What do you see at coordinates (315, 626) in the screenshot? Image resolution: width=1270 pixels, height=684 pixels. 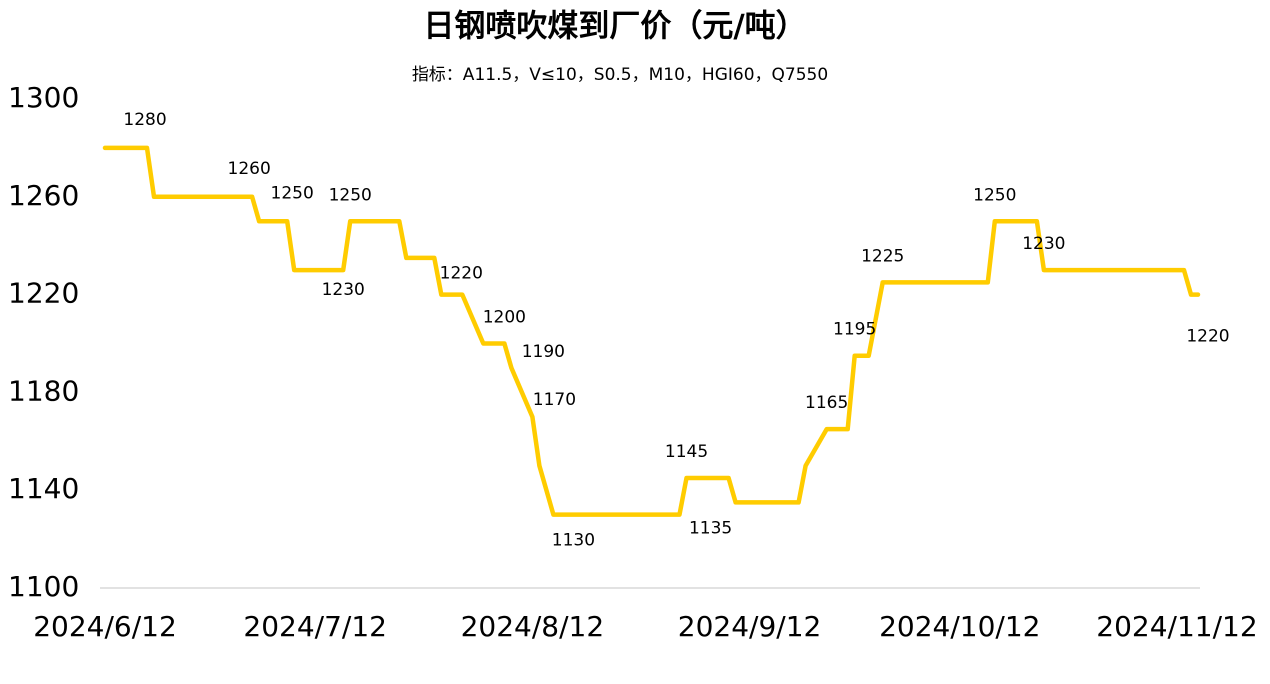 I see `x-tick-label: 2024/7/12` at bounding box center [315, 626].